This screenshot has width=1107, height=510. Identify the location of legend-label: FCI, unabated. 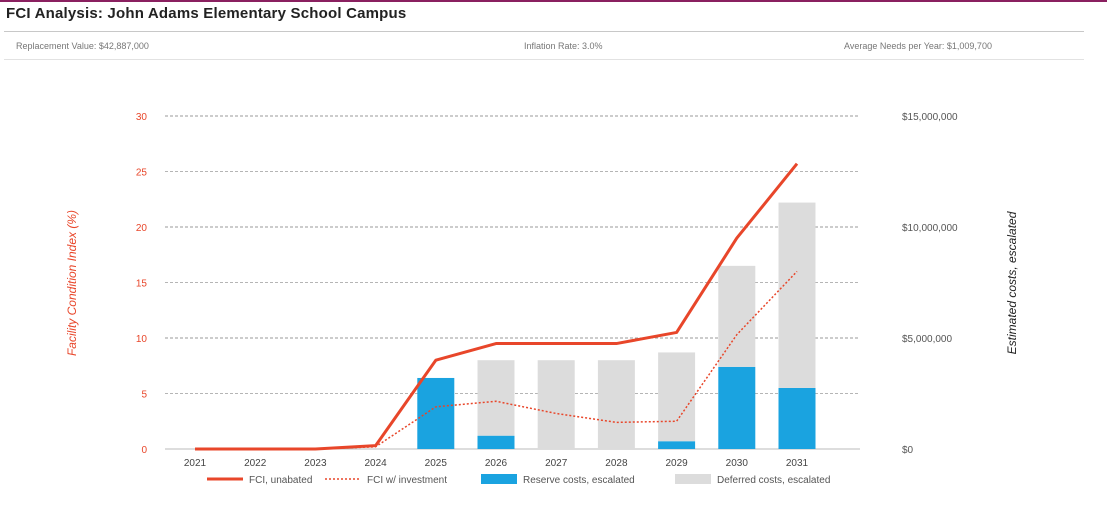
(280, 480).